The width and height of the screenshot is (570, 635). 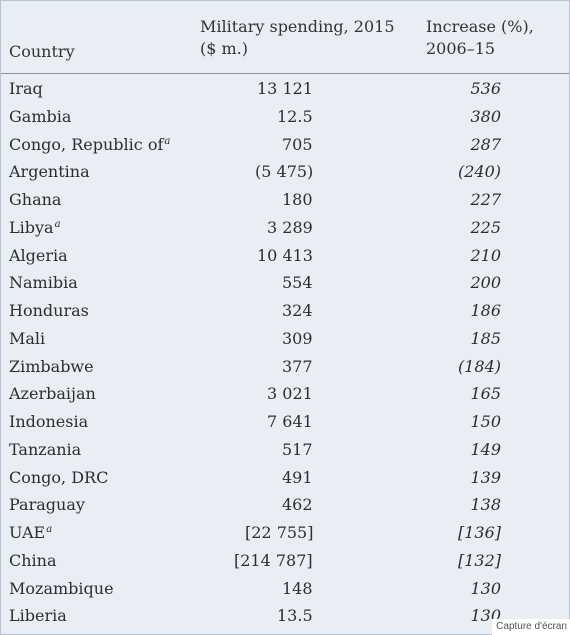 I want to click on table-row: Iraq 13 121 536, so click(x=285, y=89).